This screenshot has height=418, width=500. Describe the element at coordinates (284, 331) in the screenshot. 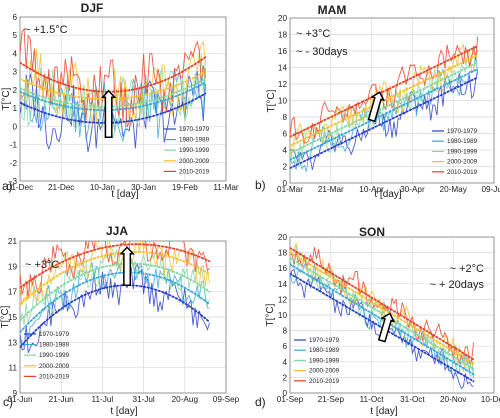

I see `y-tick-label: 8` at that location.